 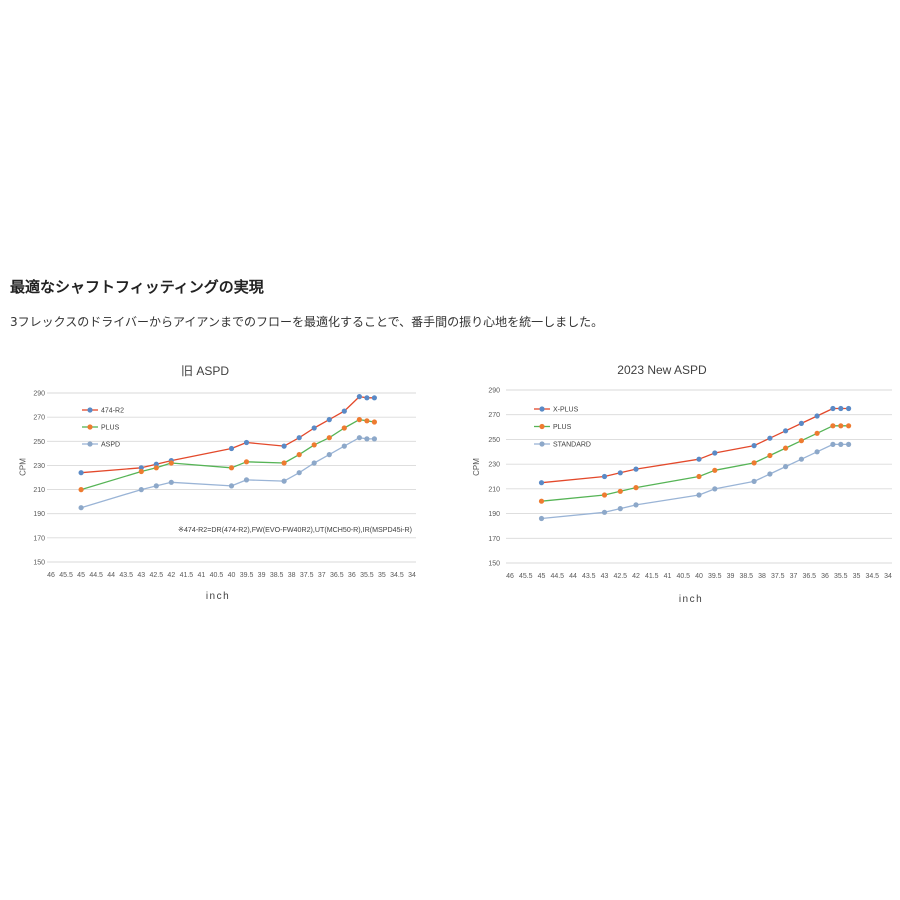 What do you see at coordinates (202, 575) in the screenshot?
I see `x-tick-label: 41` at bounding box center [202, 575].